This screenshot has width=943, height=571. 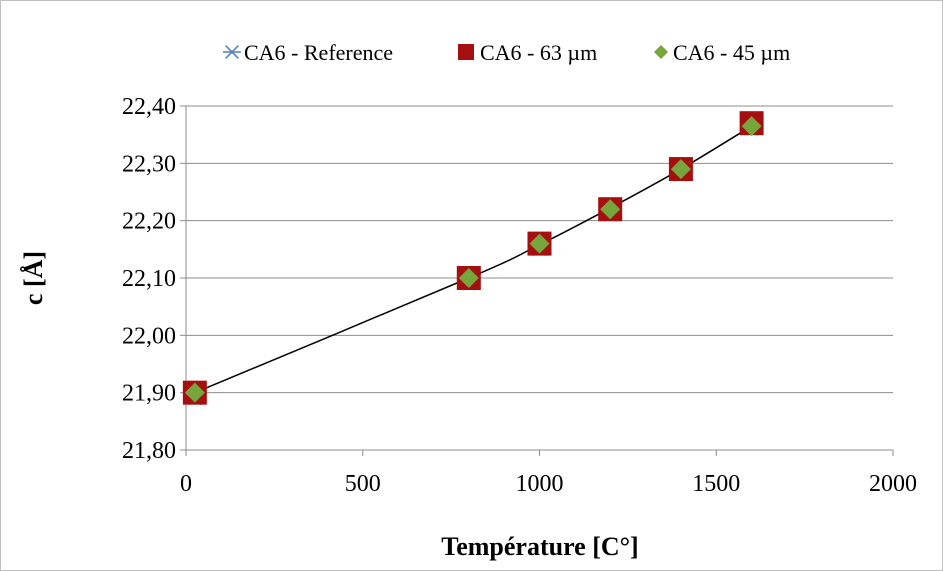 I want to click on y-tick-label: 22,10, so click(x=149, y=279).